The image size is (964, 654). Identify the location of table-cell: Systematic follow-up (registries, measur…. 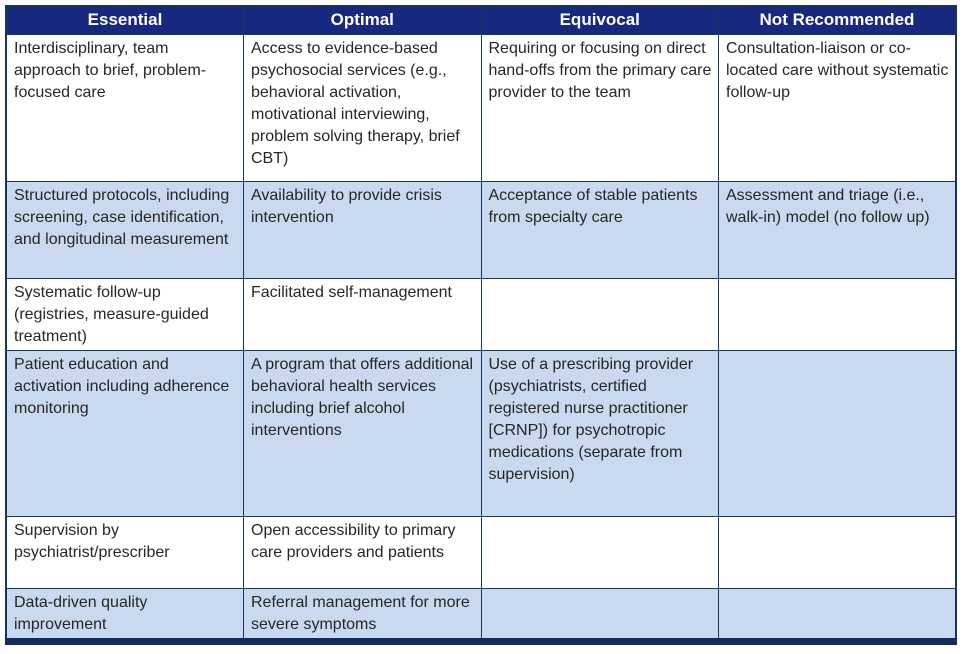
(124, 314).